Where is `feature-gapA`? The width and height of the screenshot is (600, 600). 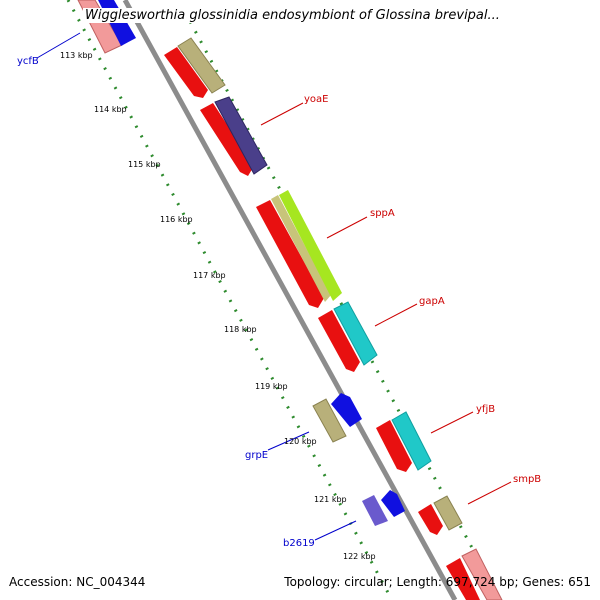 feature-gapA is located at coordinates (348, 336).